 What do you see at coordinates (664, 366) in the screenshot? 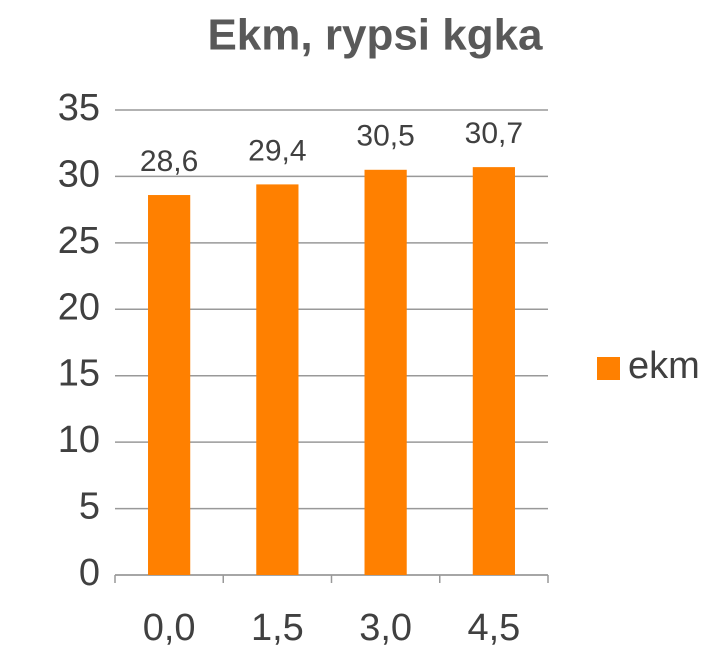
I see `legend-label: ekm` at bounding box center [664, 366].